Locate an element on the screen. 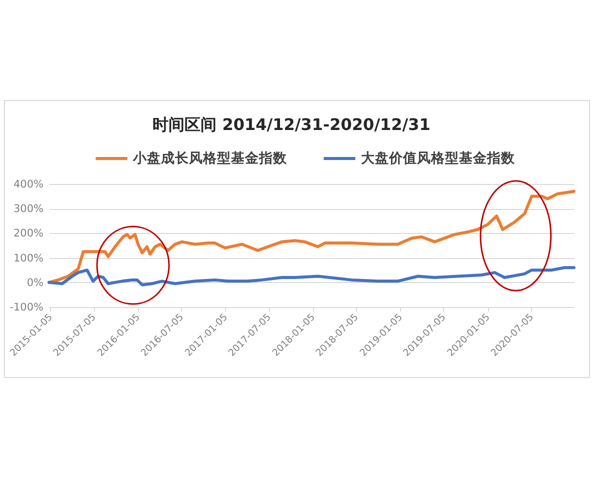 The width and height of the screenshot is (600, 480). line-series is located at coordinates (312, 276).